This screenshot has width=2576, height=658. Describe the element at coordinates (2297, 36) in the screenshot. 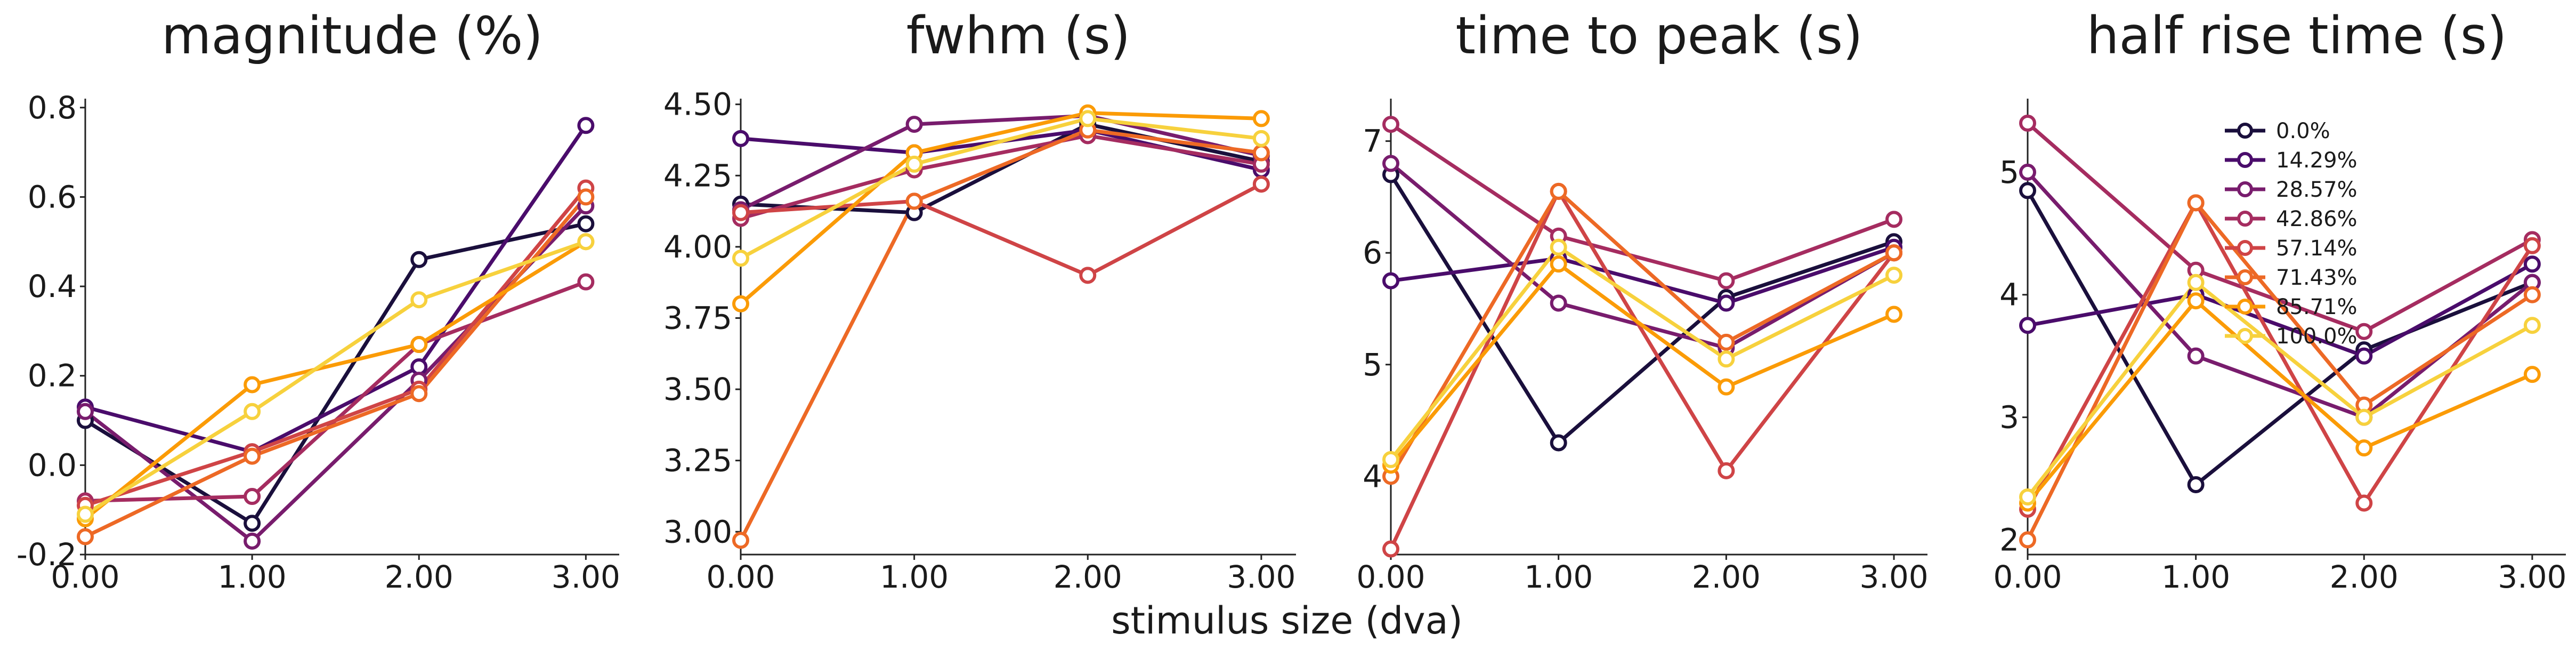

I see `chart-title: half rise time (s)` at that location.